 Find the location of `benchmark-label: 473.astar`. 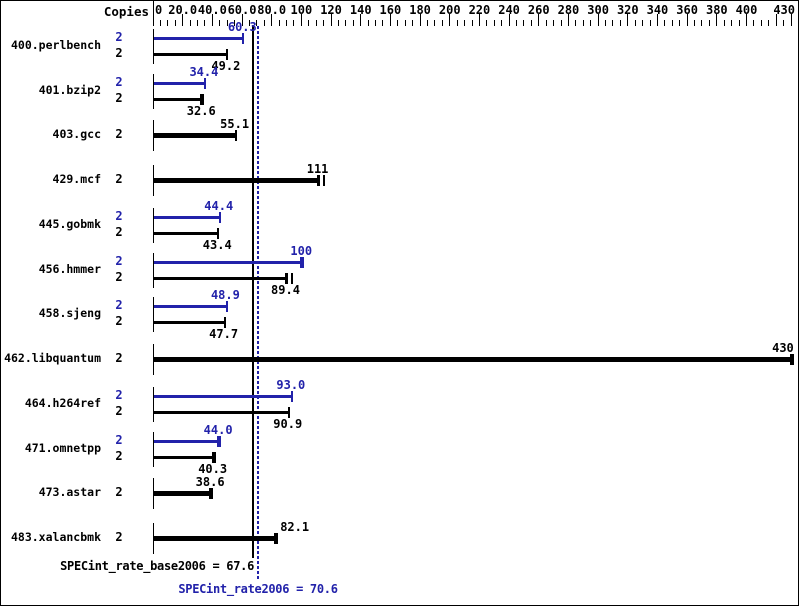

benchmark-label: 473.astar is located at coordinates (69, 492).